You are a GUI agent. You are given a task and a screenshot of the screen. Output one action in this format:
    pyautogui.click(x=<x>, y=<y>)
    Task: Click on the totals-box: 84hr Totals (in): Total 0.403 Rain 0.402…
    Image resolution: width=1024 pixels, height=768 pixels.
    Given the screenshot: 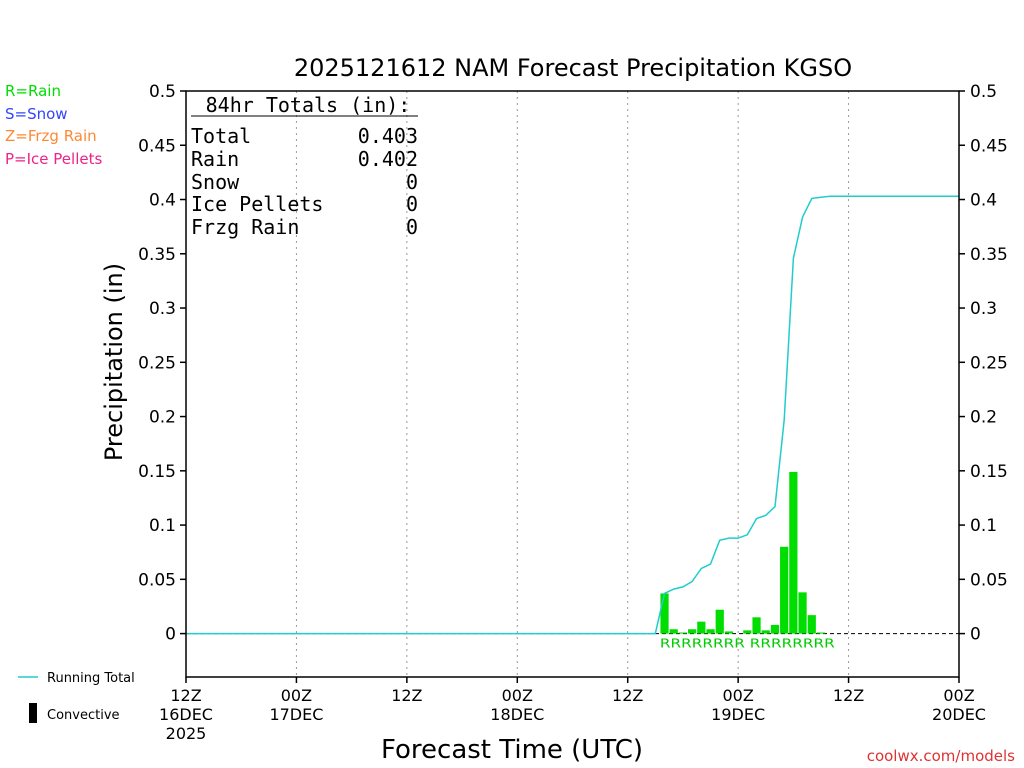 What is the action you would take?
    pyautogui.click(x=304, y=166)
    